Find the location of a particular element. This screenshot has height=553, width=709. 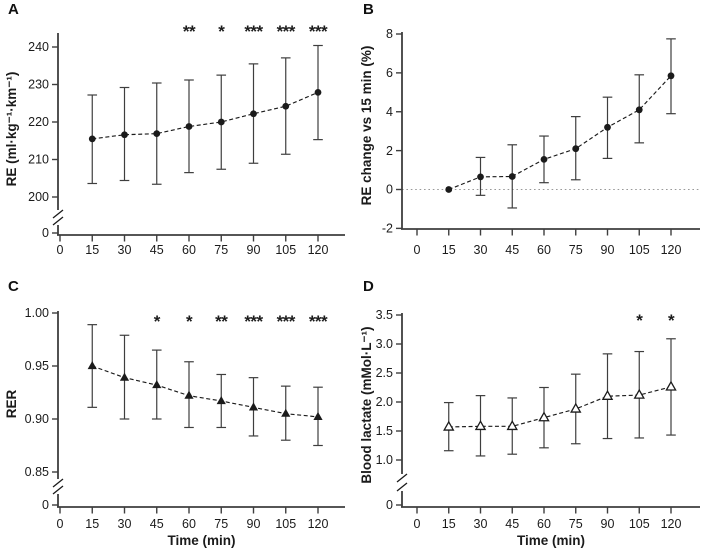

panel-a-letter: A is located at coordinates (13, 9).